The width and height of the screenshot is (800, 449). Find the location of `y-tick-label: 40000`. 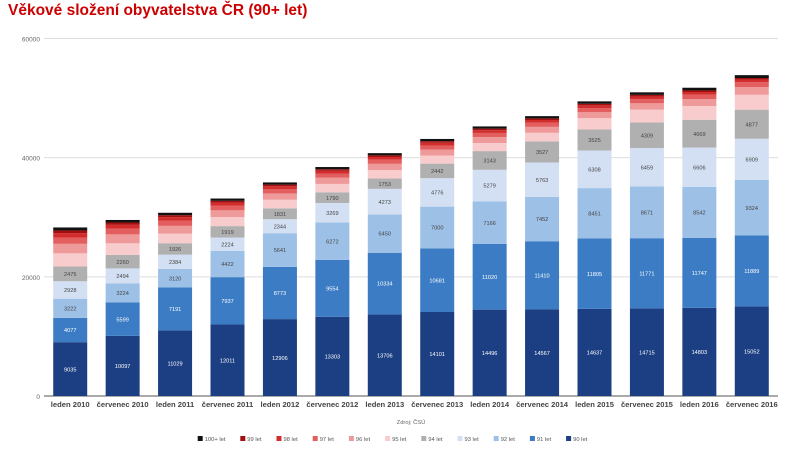

y-tick-label: 40000 is located at coordinates (31, 159).